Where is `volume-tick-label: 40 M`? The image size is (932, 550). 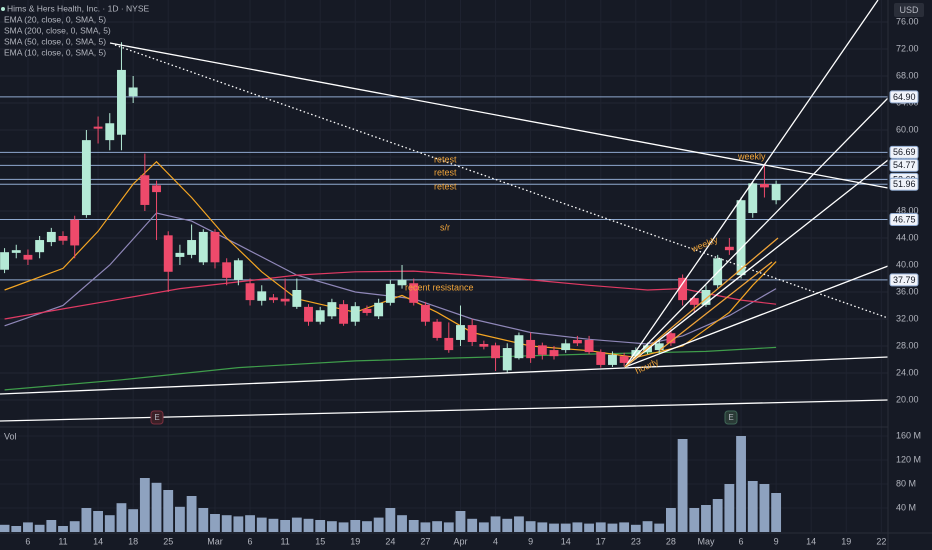 volume-tick-label: 40 M is located at coordinates (906, 507).